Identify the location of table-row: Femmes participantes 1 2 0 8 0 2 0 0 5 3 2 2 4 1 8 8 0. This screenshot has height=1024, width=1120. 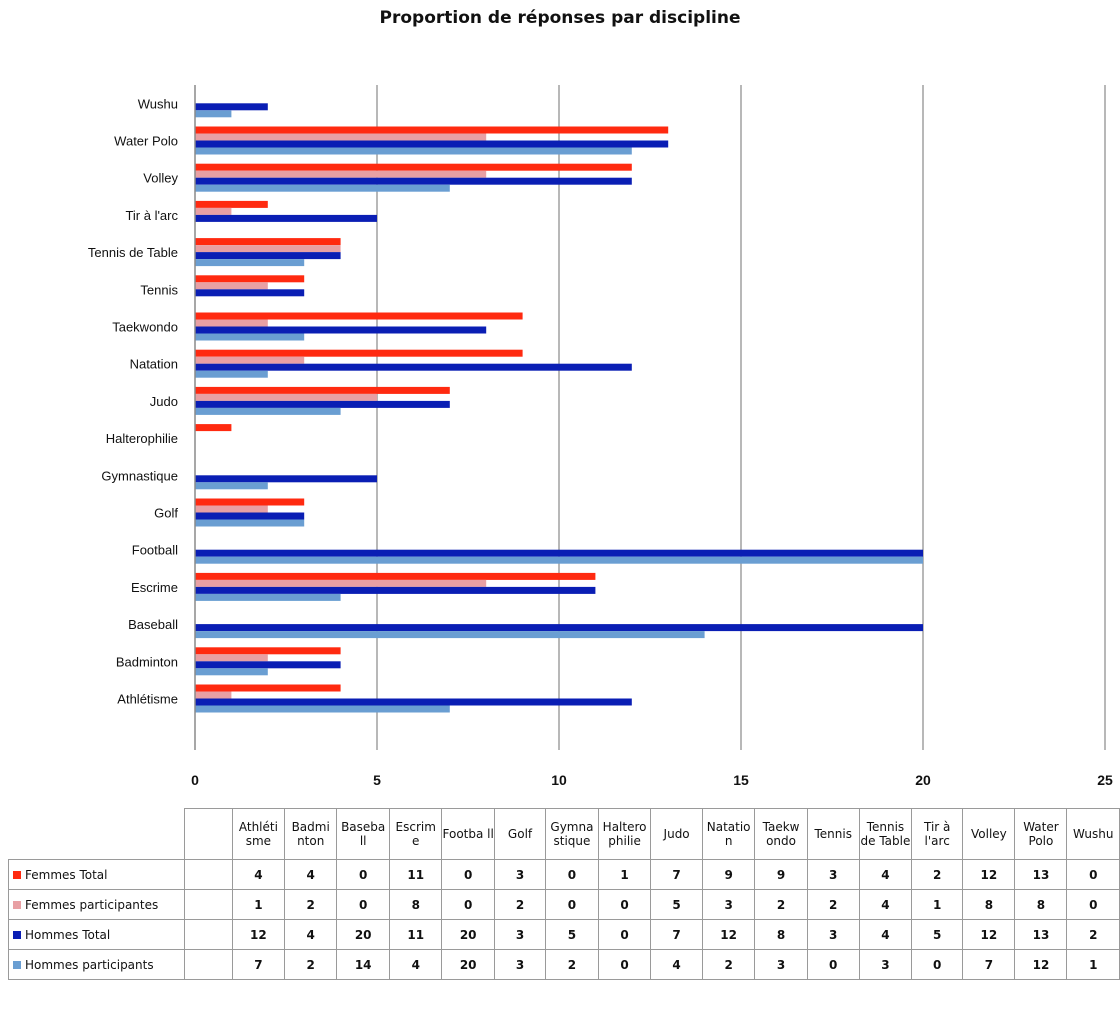
(563, 904).